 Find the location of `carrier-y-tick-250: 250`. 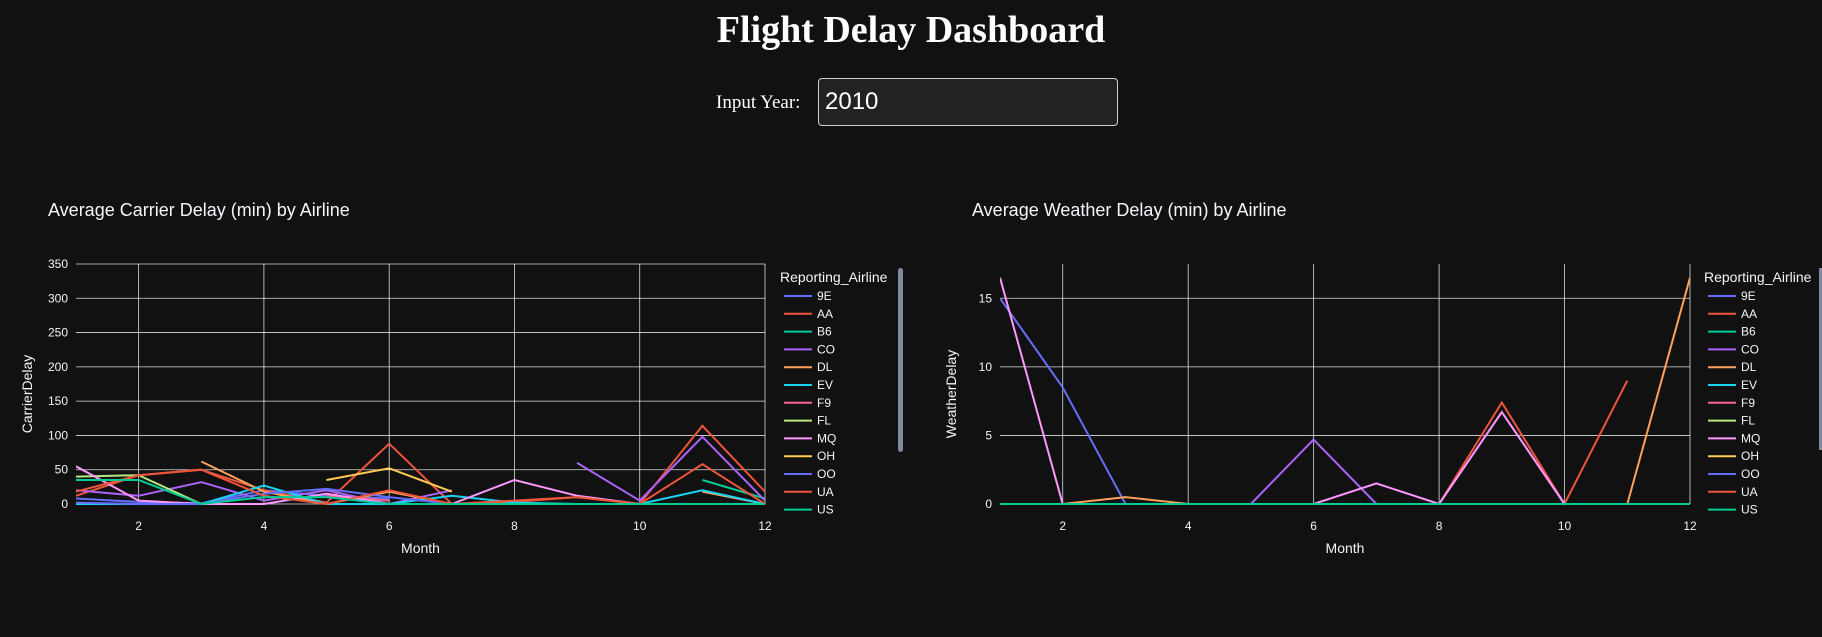

carrier-y-tick-250: 250 is located at coordinates (58, 333).